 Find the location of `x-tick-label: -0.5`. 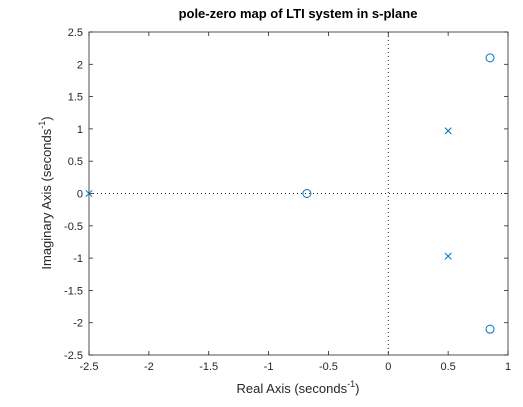

x-tick-label: -0.5 is located at coordinates (328, 367).